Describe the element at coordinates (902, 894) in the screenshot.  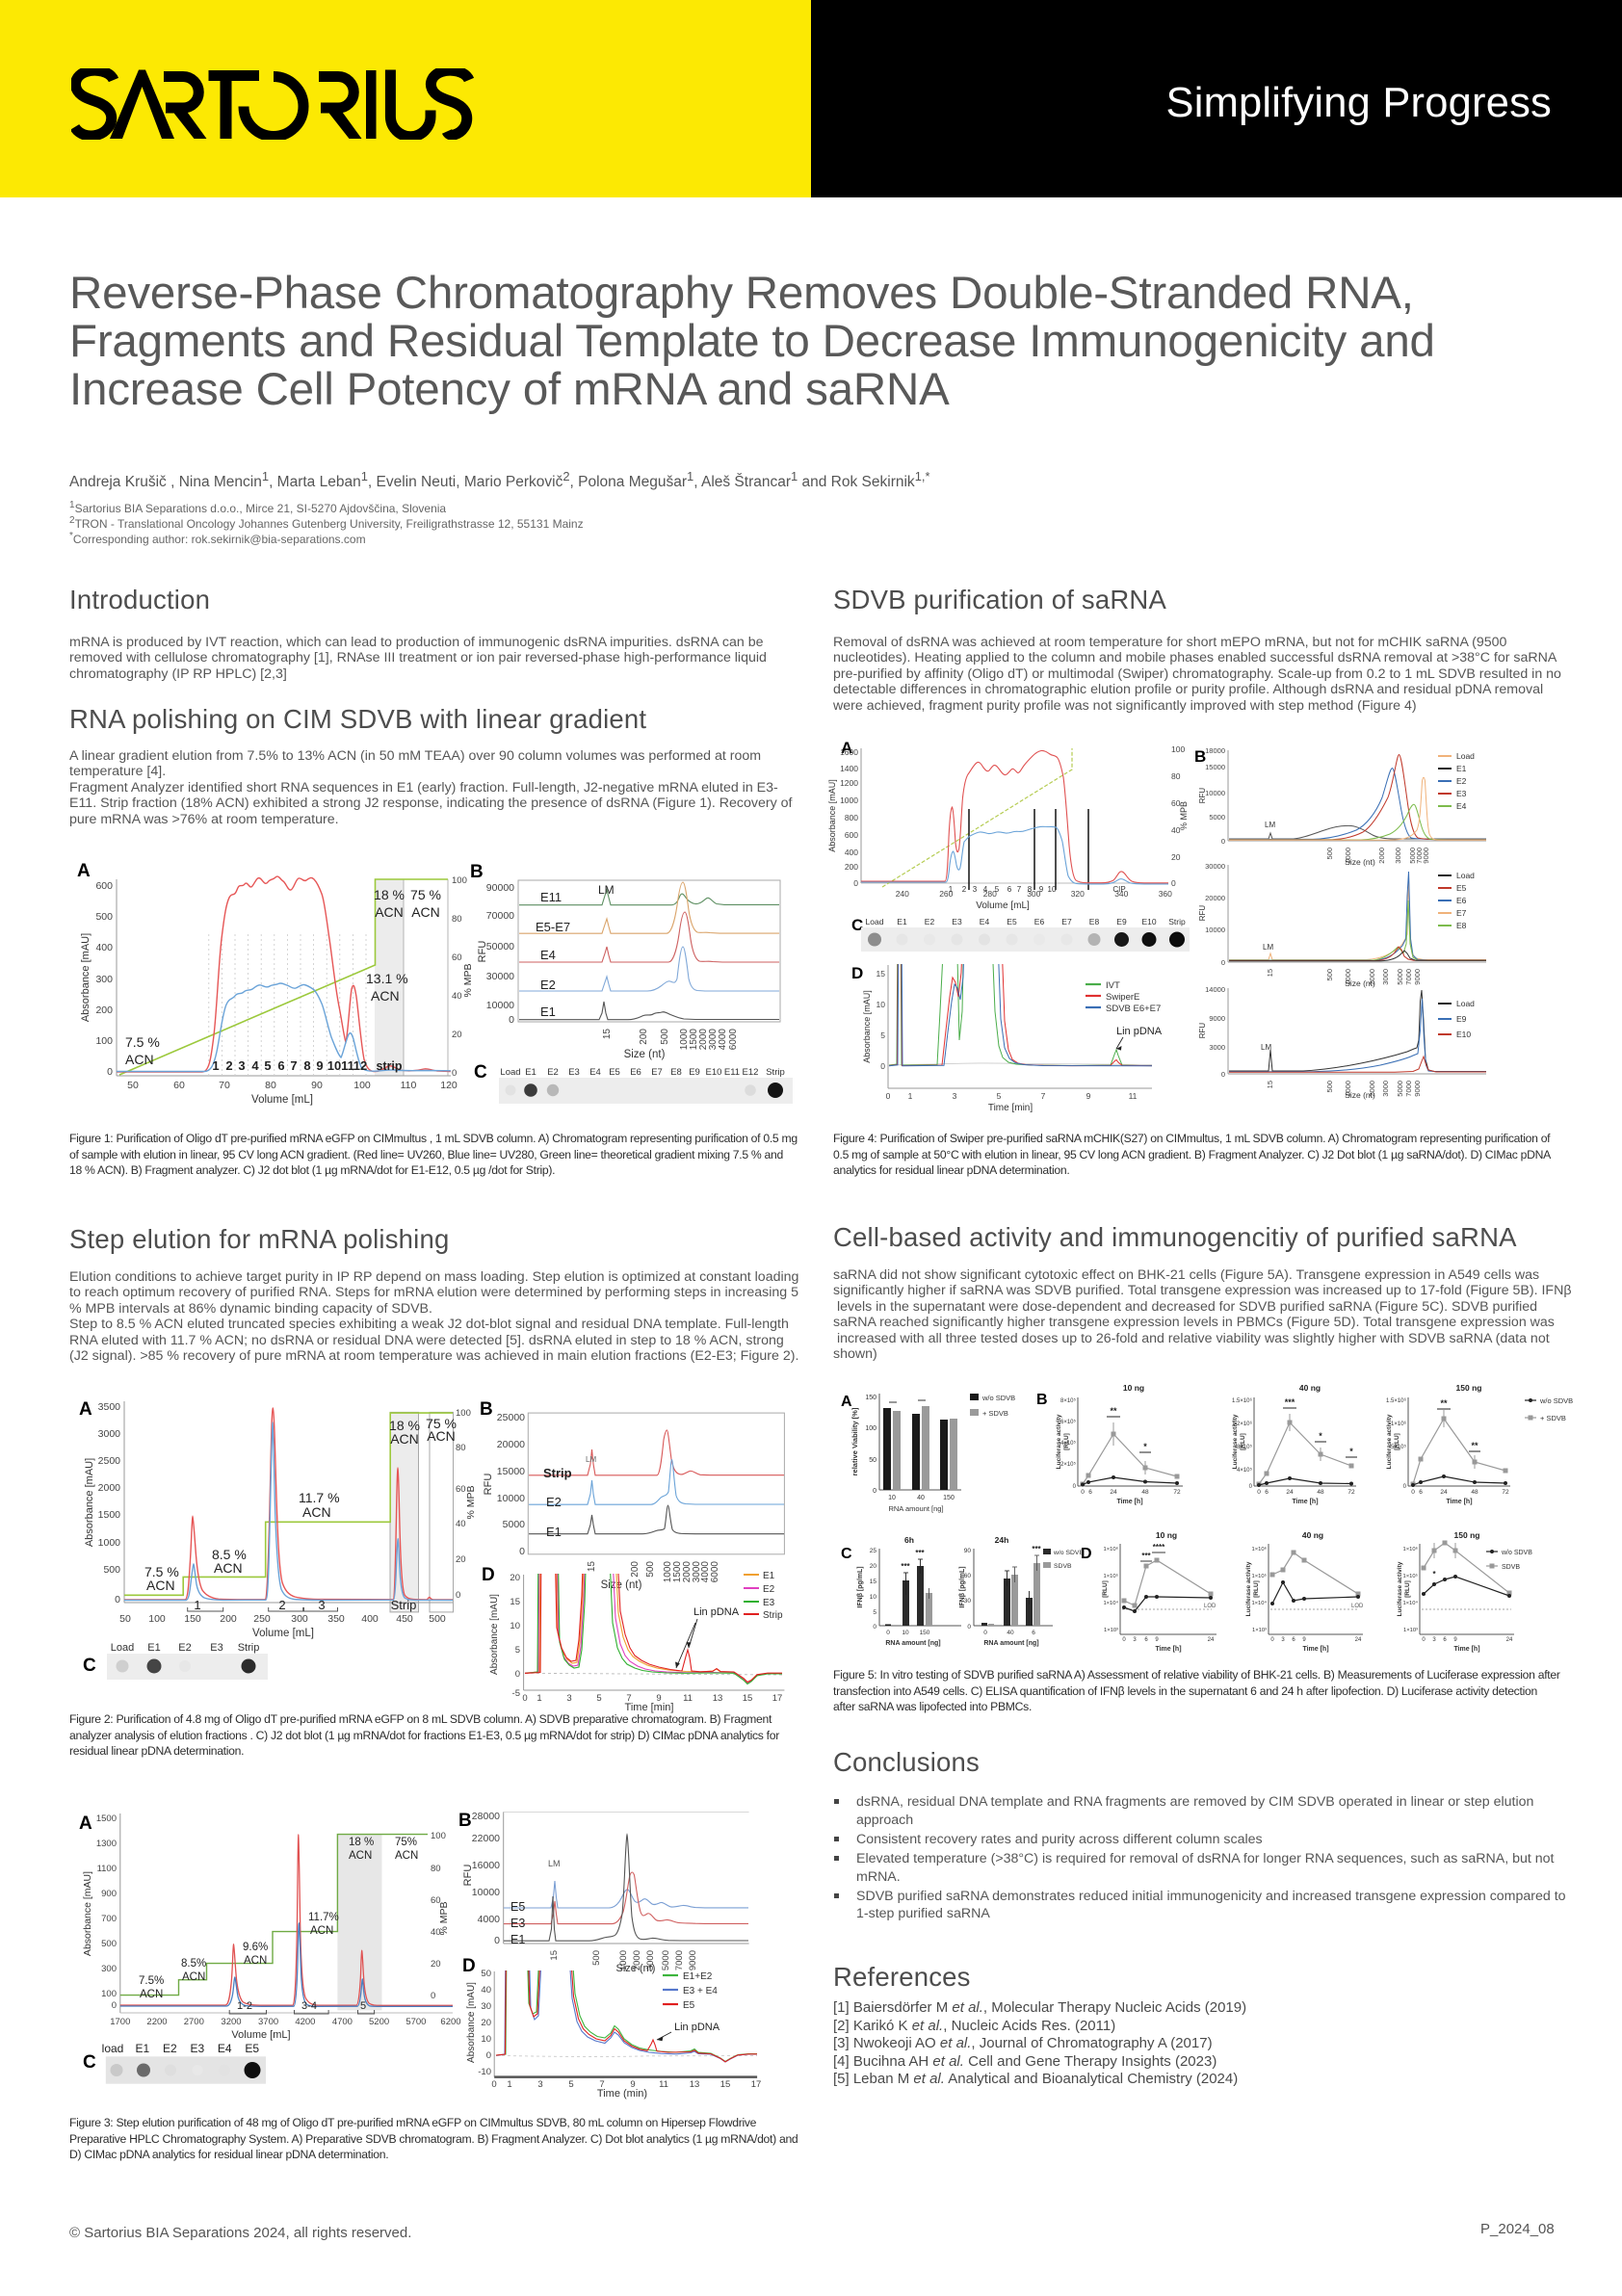
I see `svg-text: 240` at that location.